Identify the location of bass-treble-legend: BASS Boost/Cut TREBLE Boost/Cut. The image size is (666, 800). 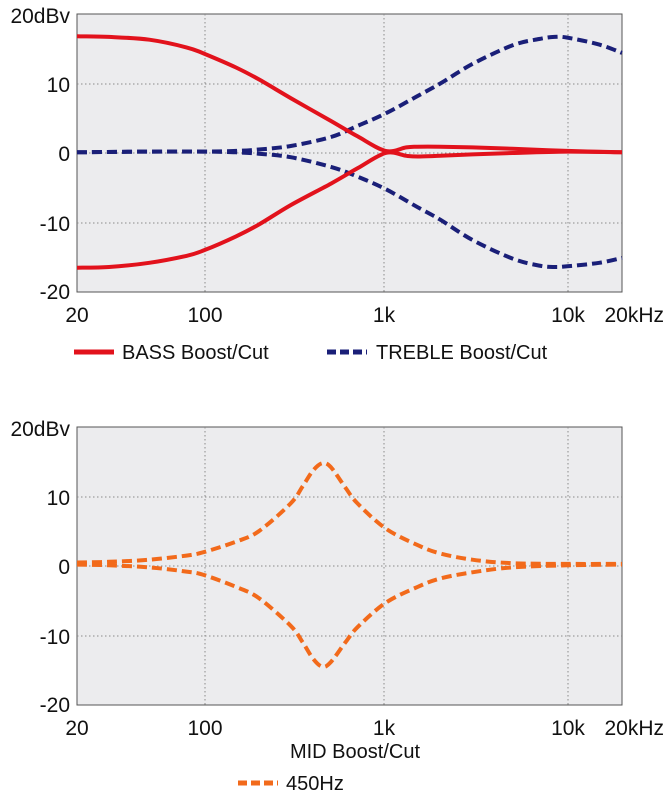
(311, 353).